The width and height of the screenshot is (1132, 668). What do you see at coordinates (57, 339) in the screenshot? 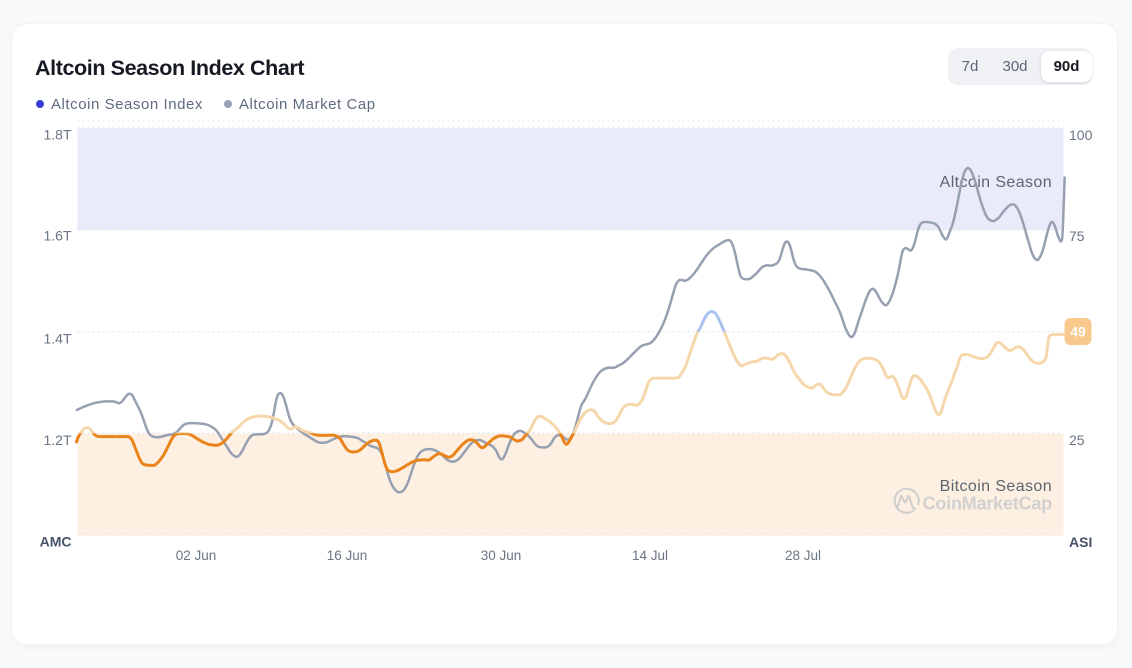
I see `svg-text: 1.4T` at bounding box center [57, 339].